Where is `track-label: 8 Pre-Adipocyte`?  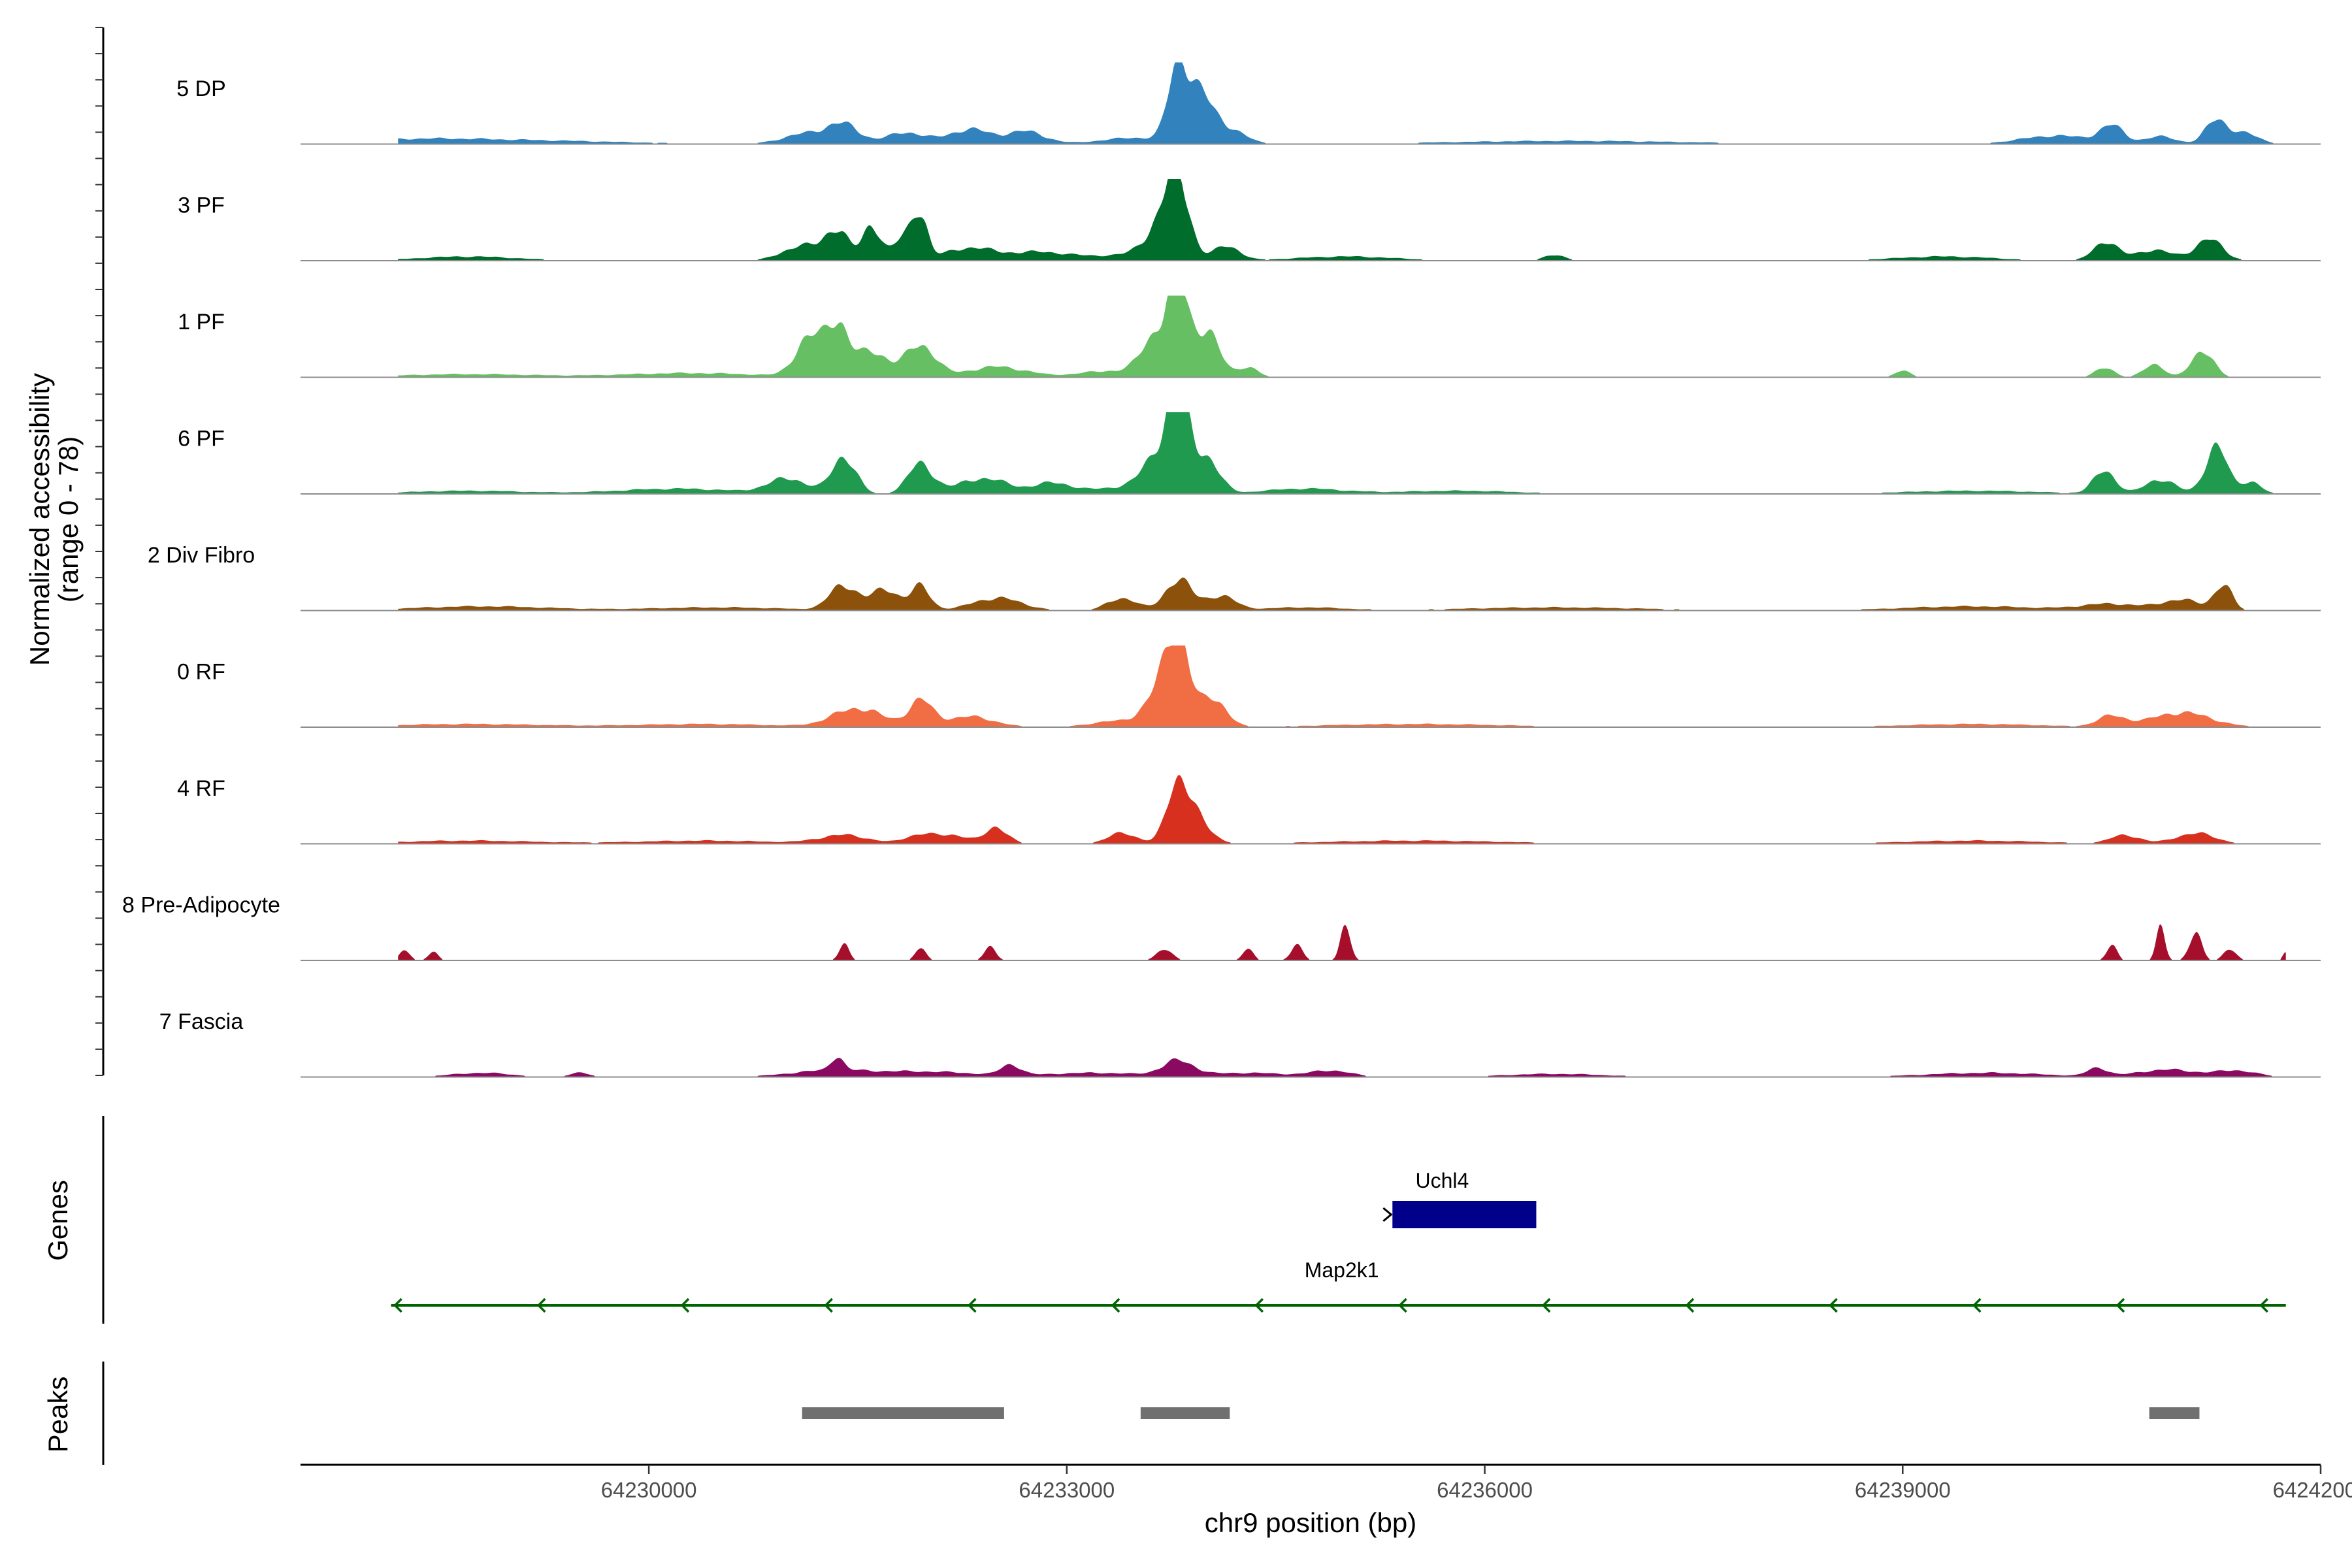 track-label: 8 Pre-Adipocyte is located at coordinates (201, 905).